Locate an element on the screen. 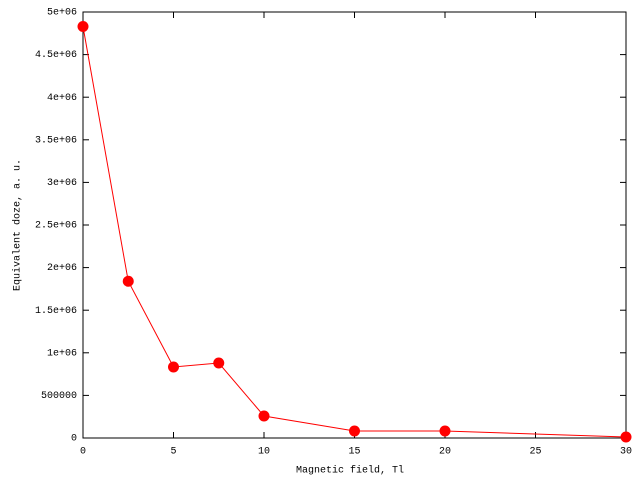 This screenshot has height=480, width=640. y-tick-label: 2e+06 is located at coordinates (62, 268).